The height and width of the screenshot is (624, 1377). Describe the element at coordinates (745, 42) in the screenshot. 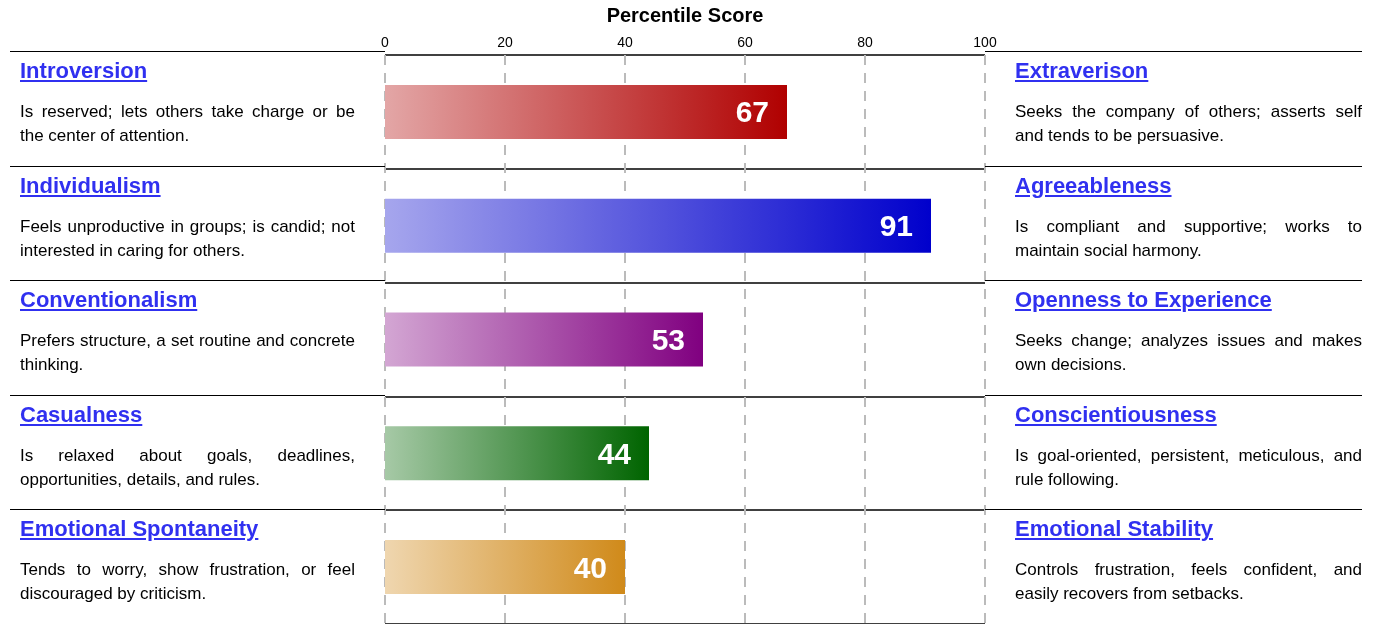

I see `x-tick-label: 60` at that location.